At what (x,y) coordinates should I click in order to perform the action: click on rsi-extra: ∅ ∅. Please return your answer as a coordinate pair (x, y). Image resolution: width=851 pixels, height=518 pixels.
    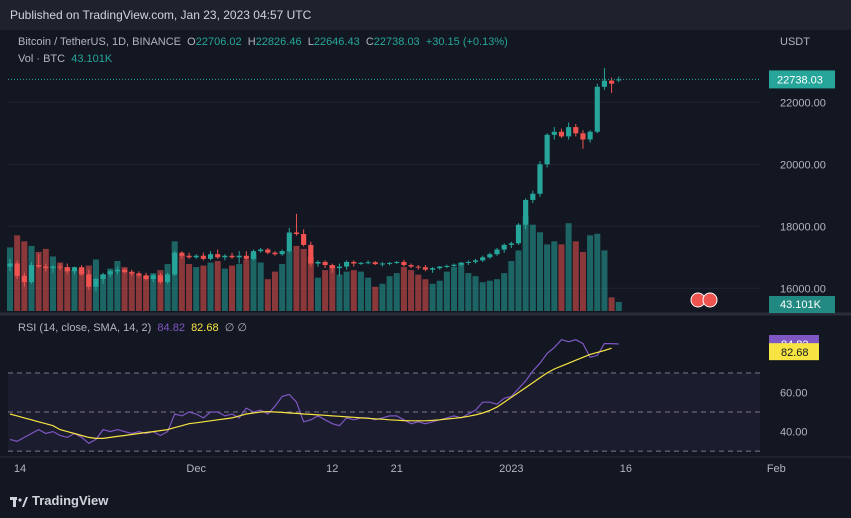
    Looking at the image, I should click on (235, 328).